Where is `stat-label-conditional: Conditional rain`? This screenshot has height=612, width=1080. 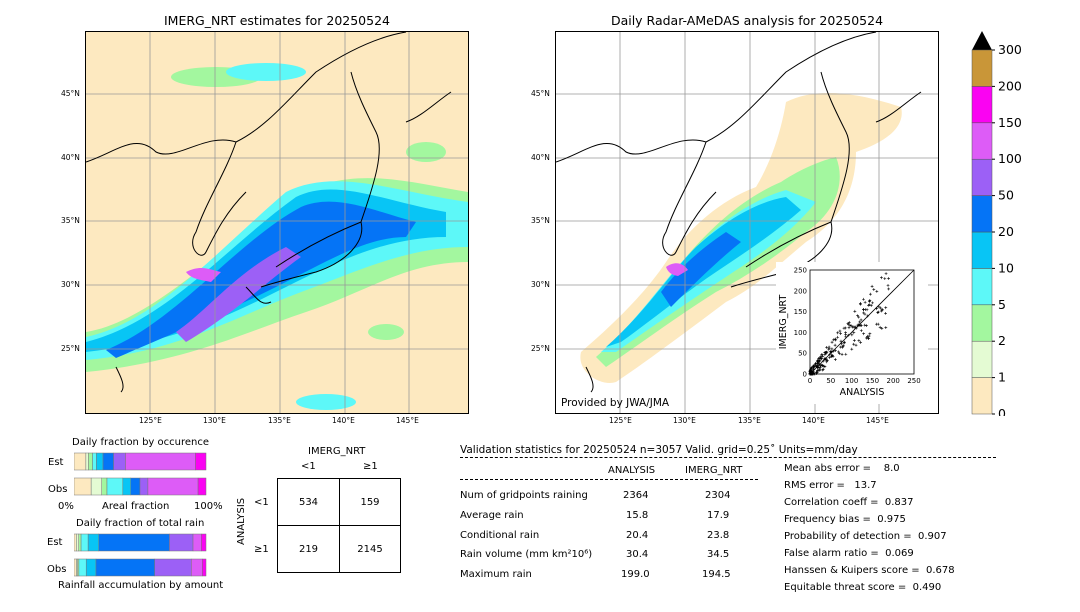
stat-label-conditional: Conditional rain is located at coordinates (500, 535).